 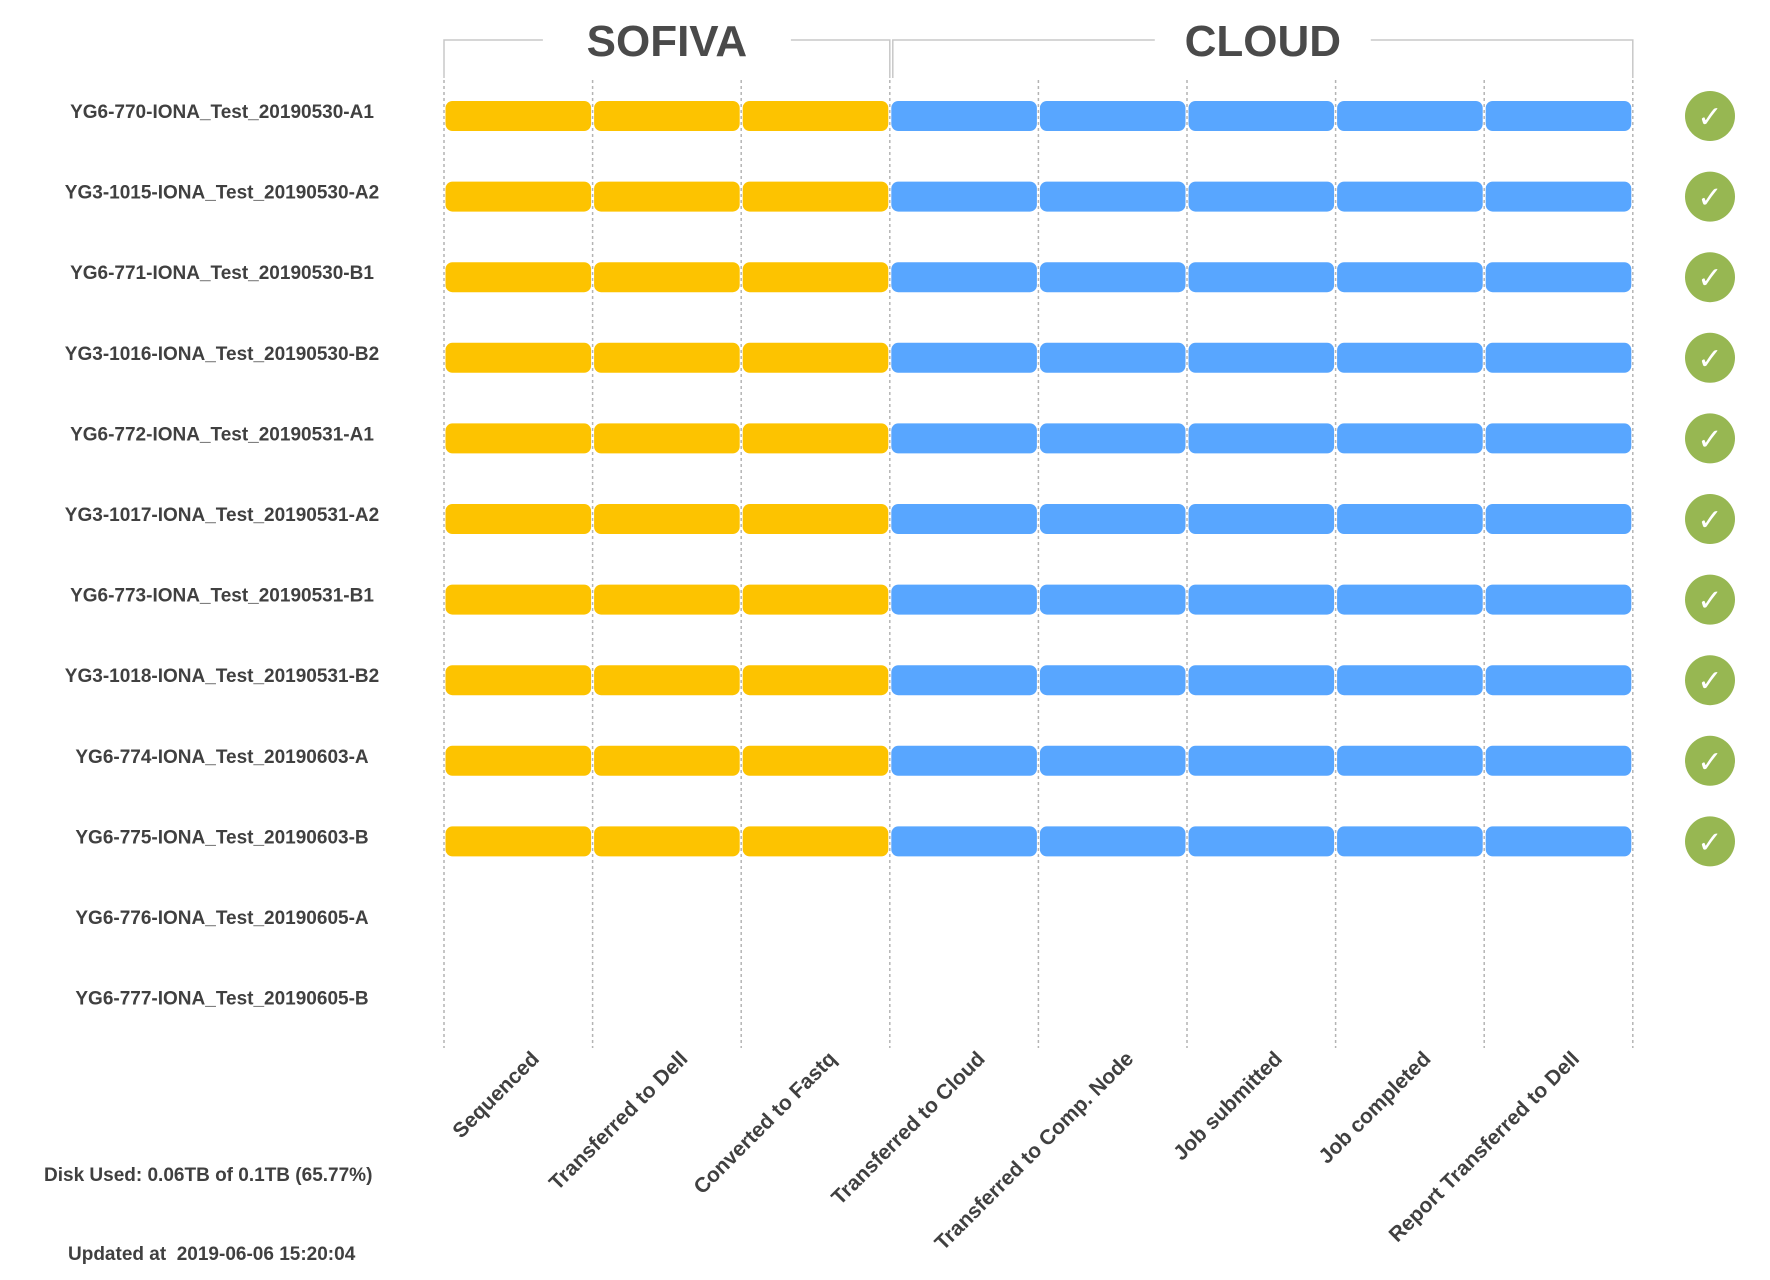 I want to click on sample-label: YG3-1018-IONA_Test_20190531-B2, so click(x=222, y=676).